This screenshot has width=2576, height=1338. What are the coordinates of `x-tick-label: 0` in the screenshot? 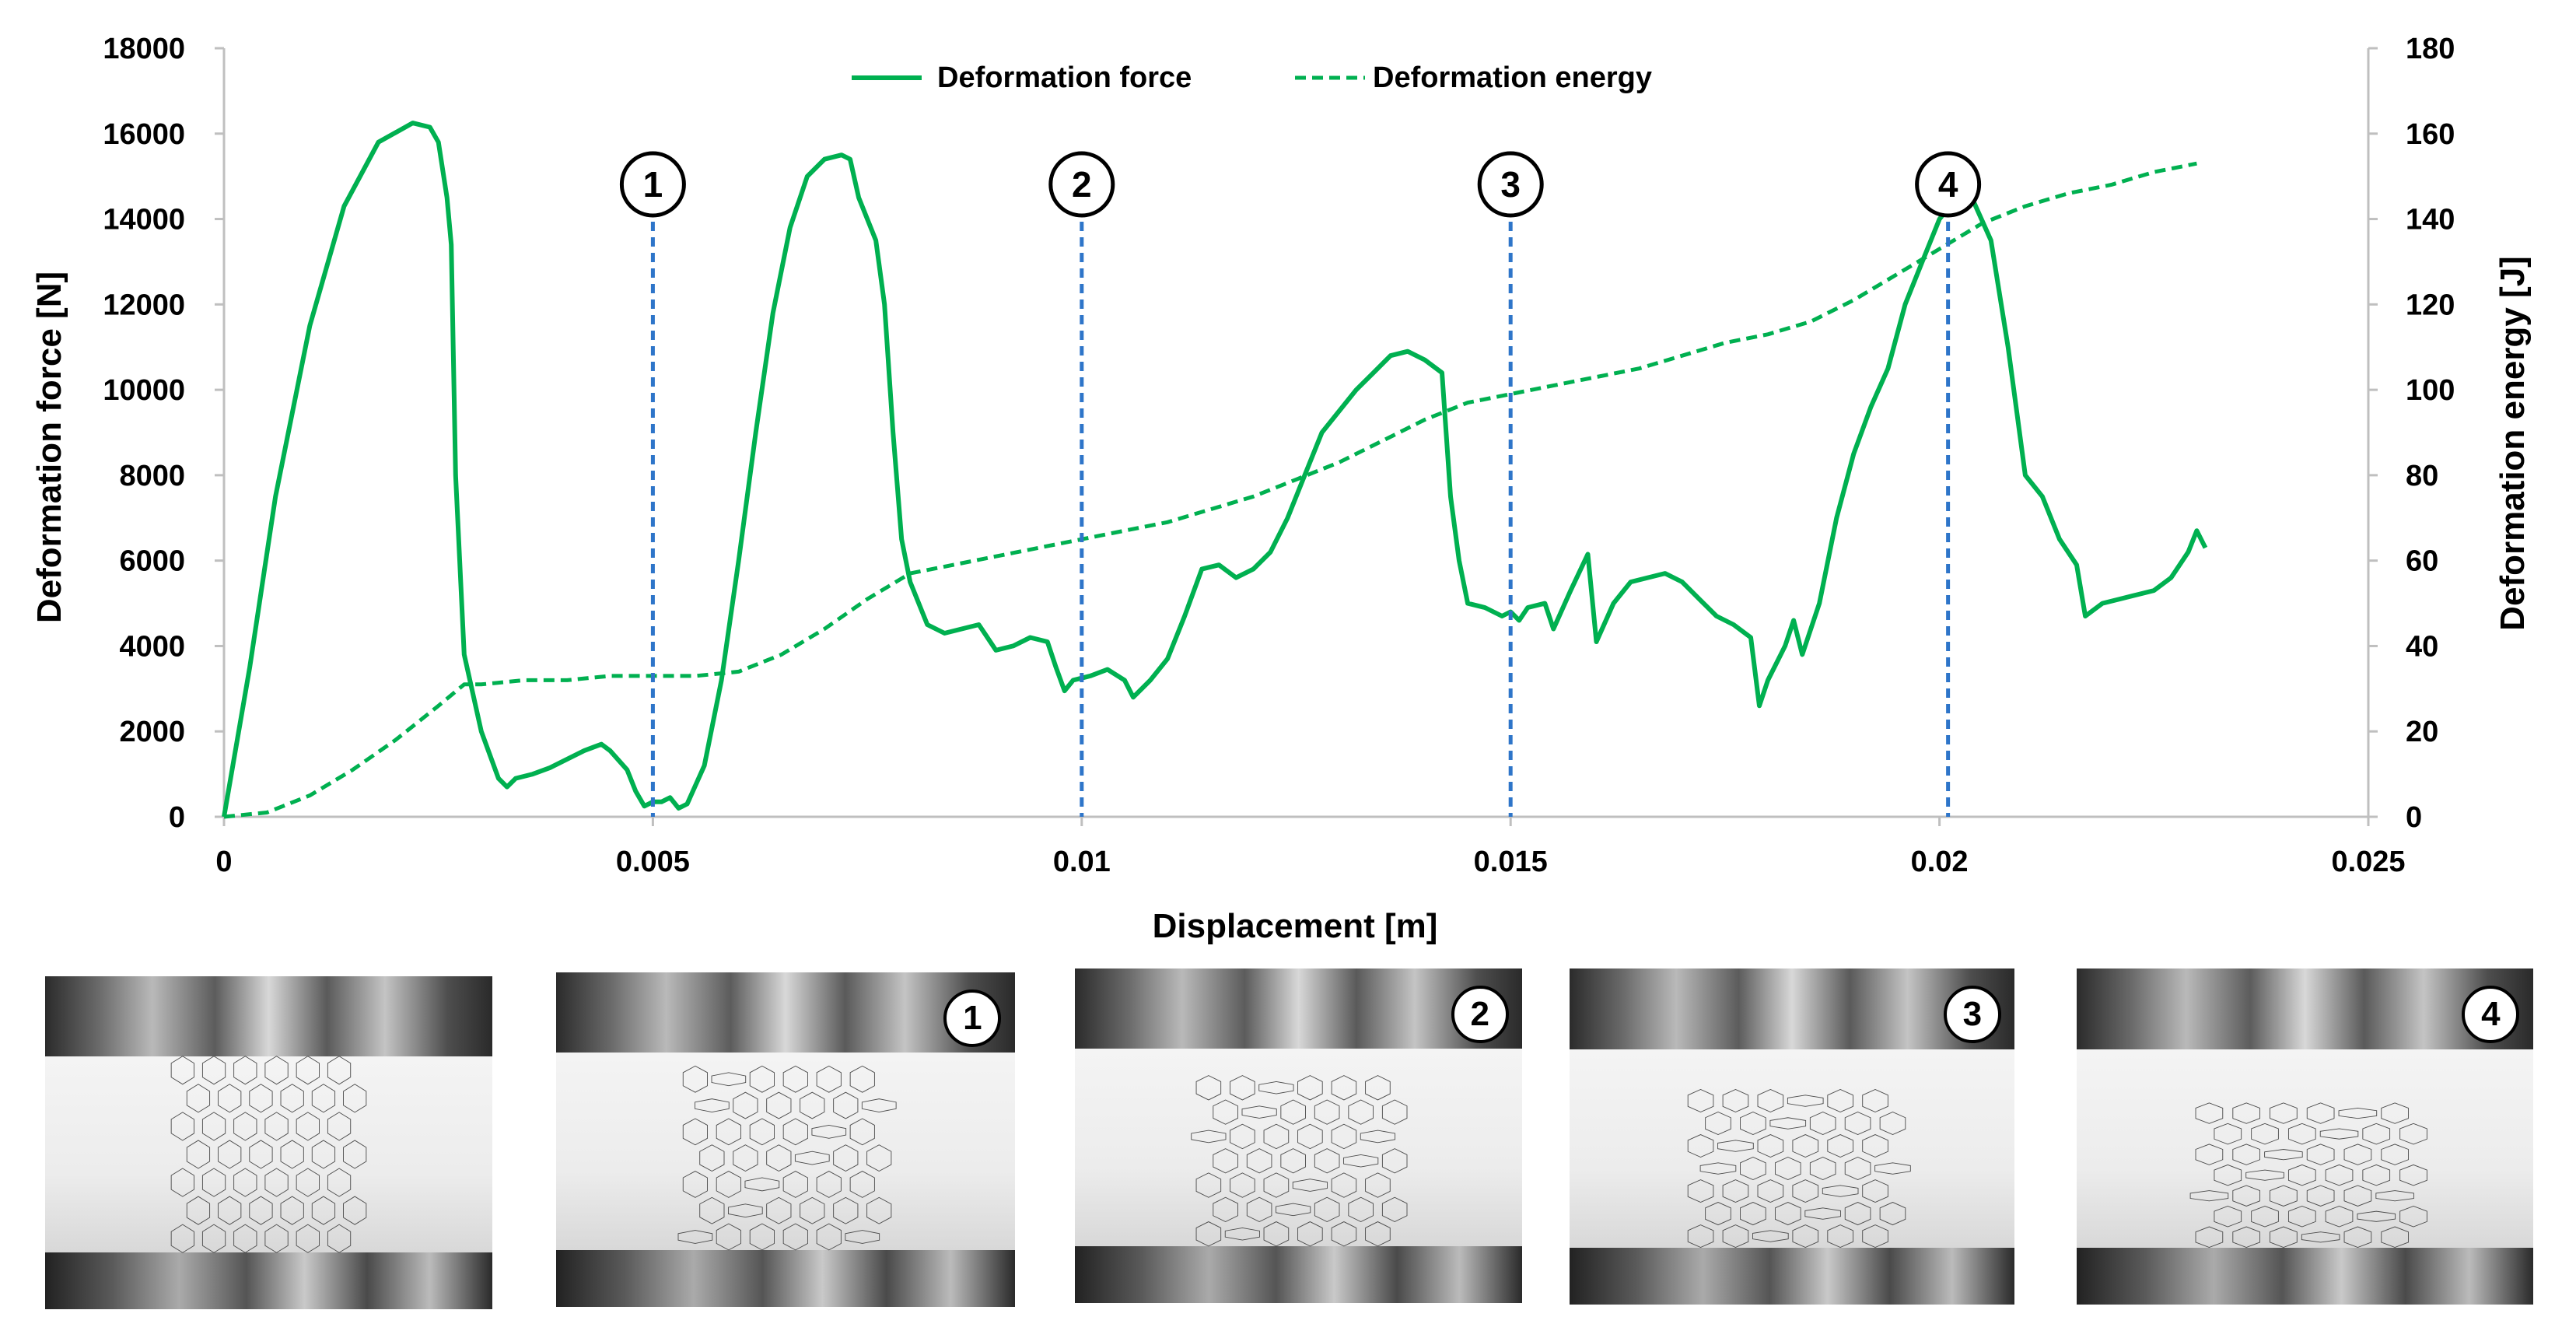 It's located at (224, 862).